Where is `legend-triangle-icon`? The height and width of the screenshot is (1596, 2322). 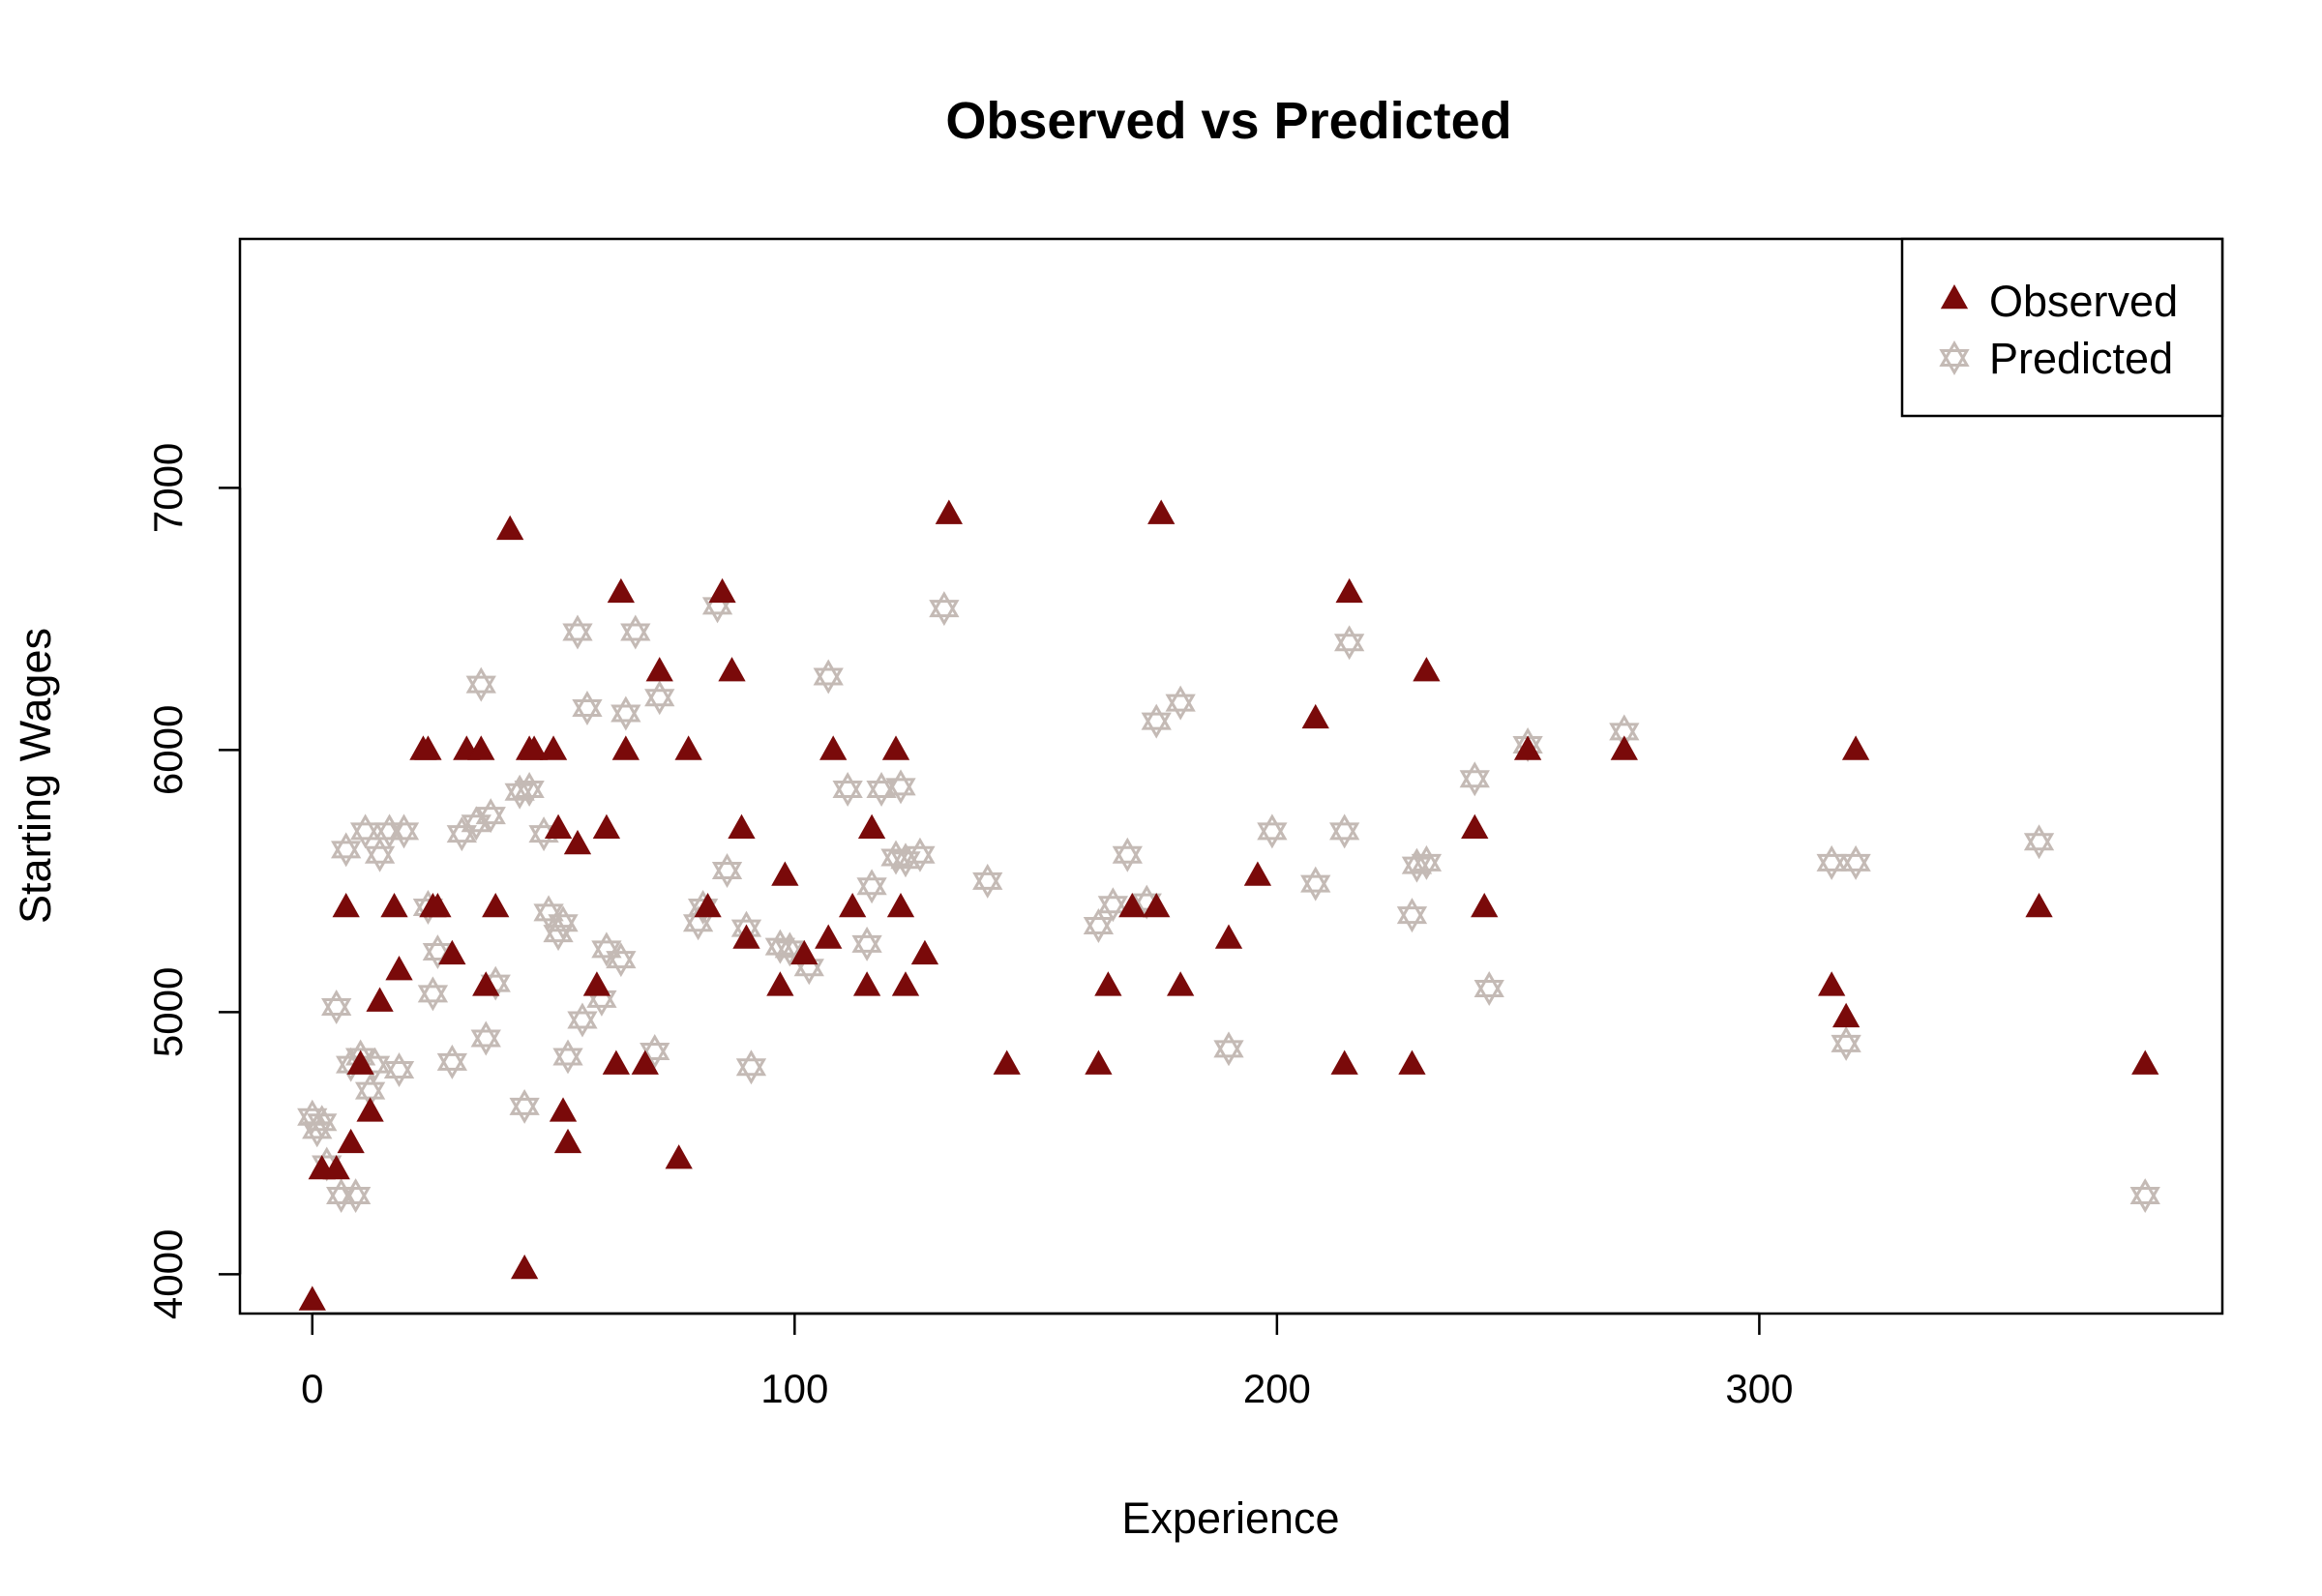 legend-triangle-icon is located at coordinates (1954, 296).